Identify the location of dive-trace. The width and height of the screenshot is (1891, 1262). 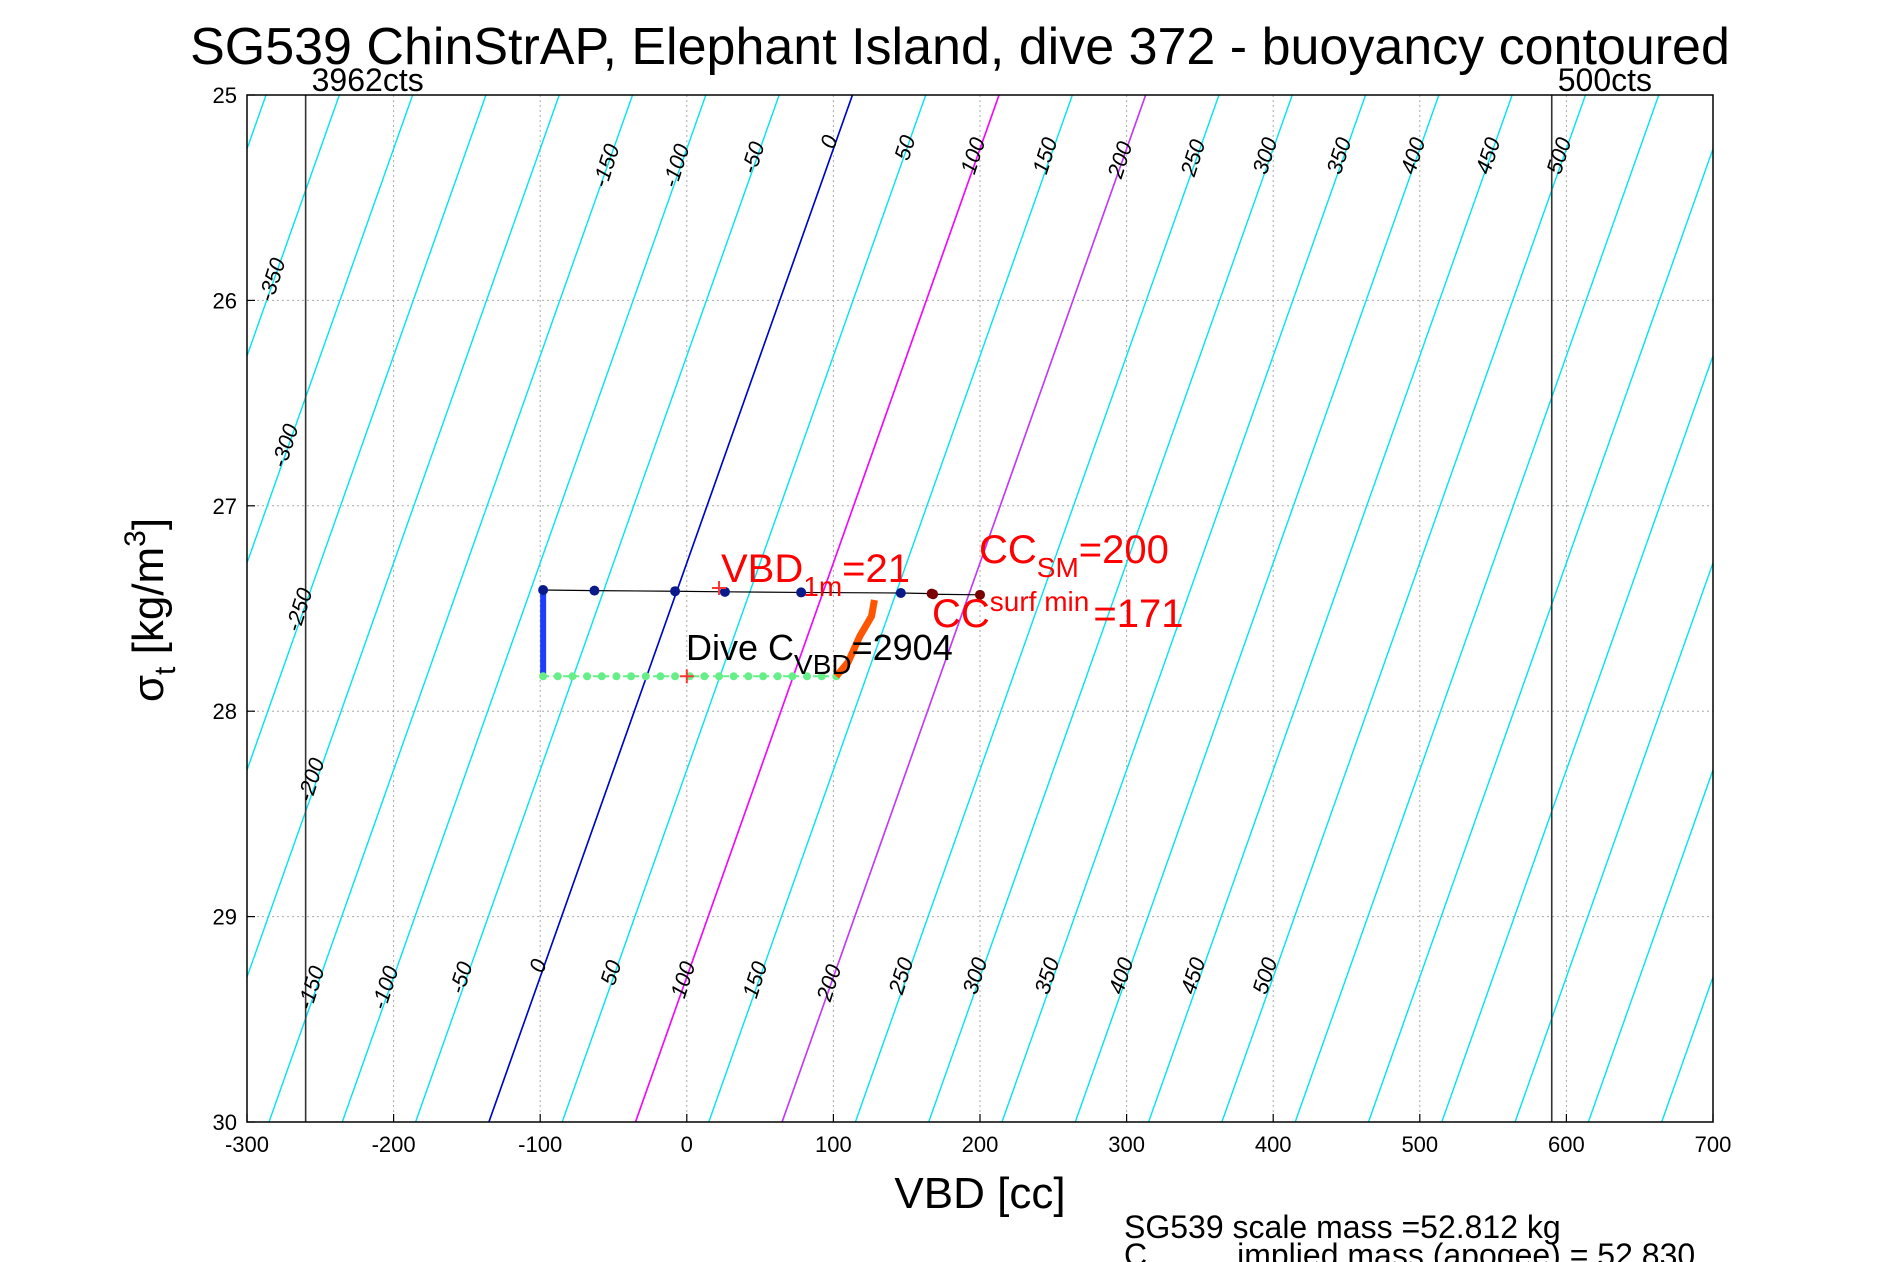
(761, 632).